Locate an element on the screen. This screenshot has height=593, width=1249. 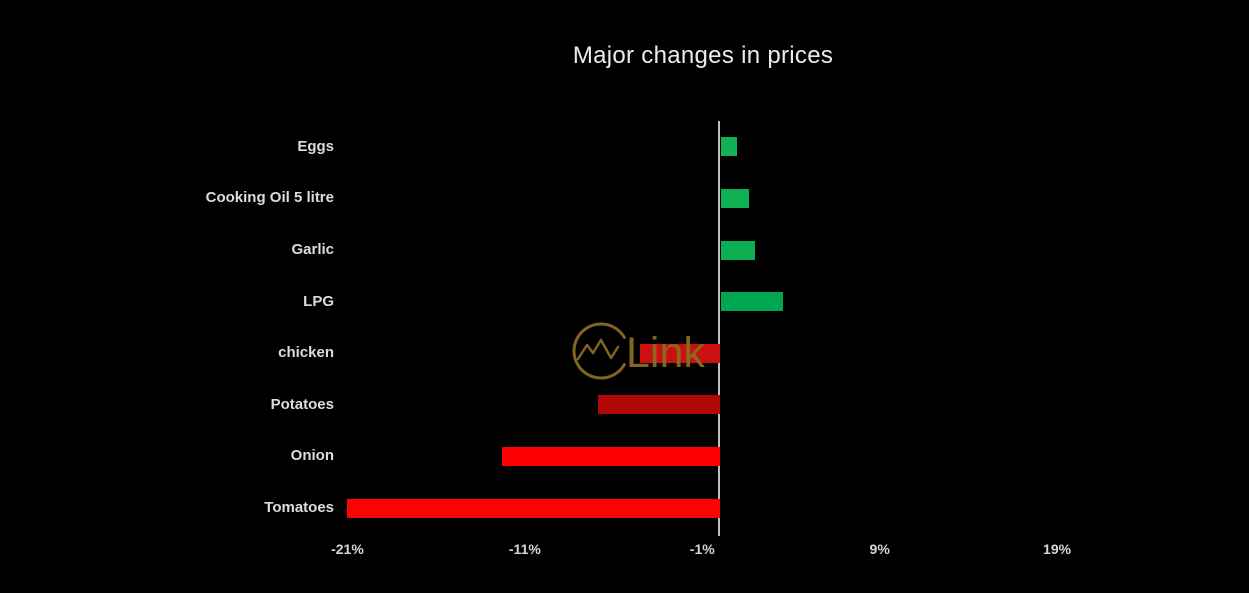
x-tick-label-19: 19% is located at coordinates (1057, 549).